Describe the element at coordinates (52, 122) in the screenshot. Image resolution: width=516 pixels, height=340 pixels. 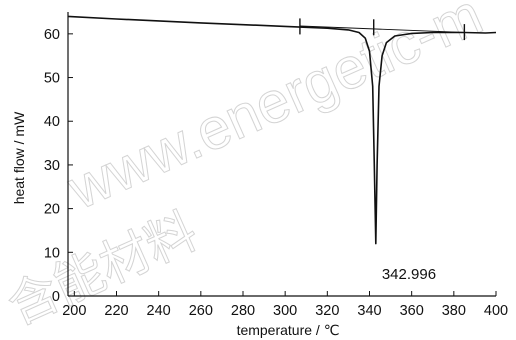
I see `y-tick-label: 40` at that location.